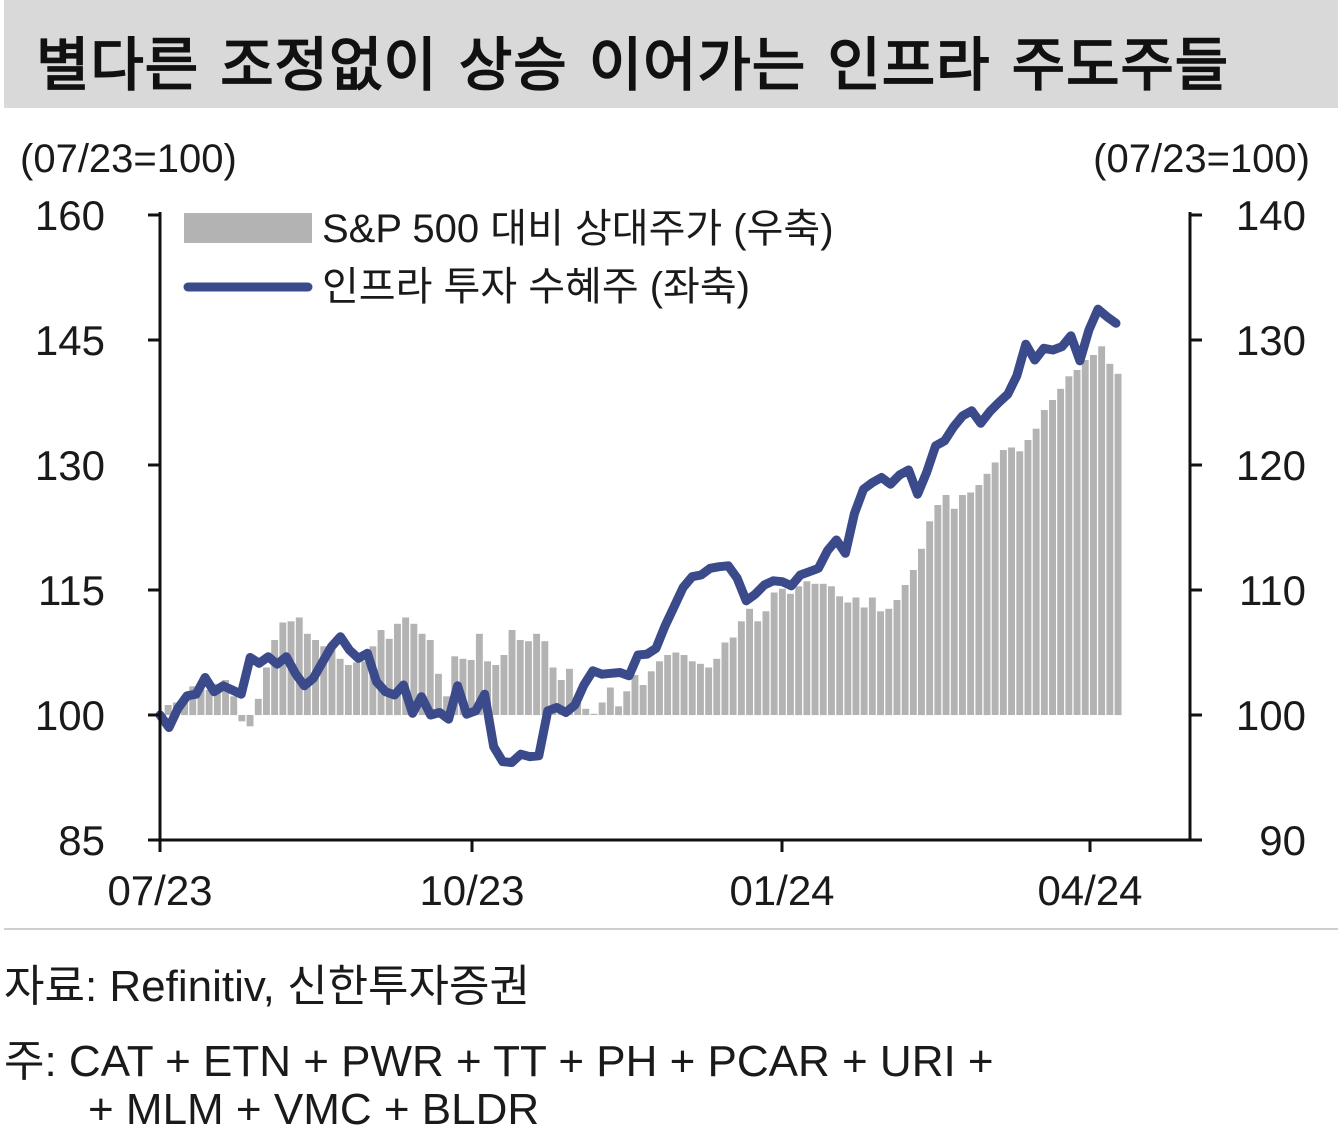  What do you see at coordinates (81, 840) in the screenshot?
I see `left-tick-label-85: 85` at bounding box center [81, 840].